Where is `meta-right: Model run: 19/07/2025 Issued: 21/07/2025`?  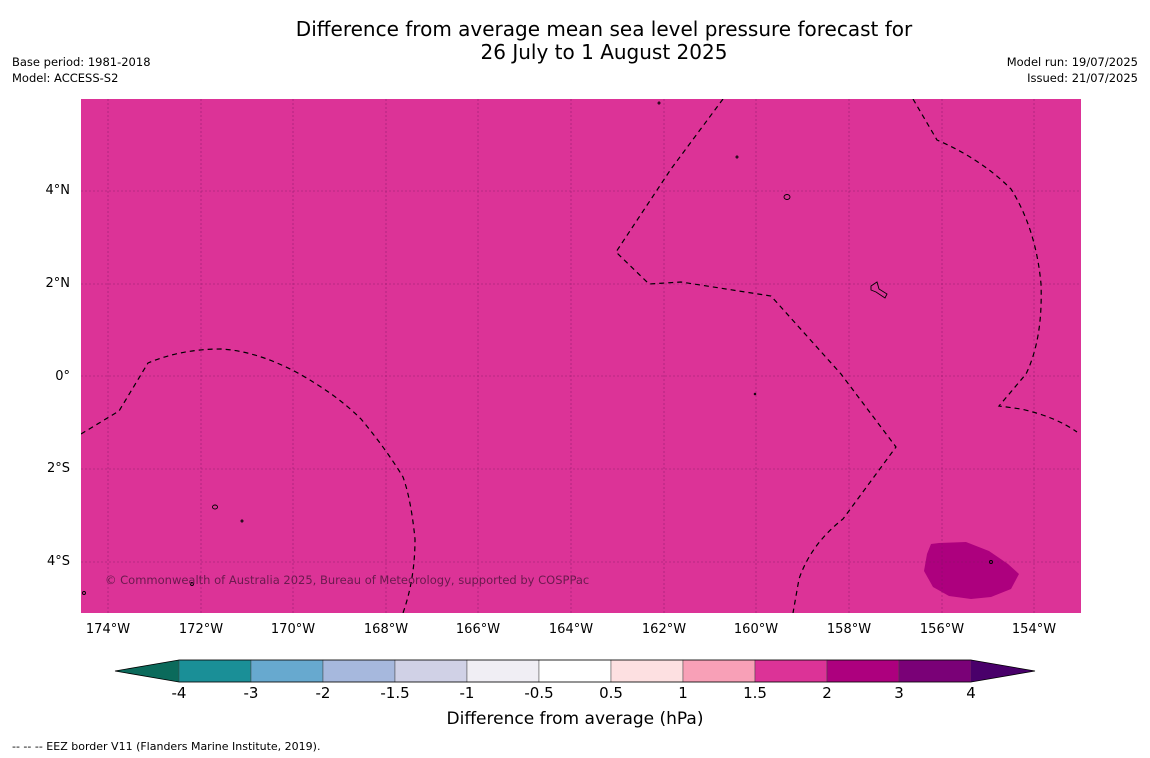 meta-right: Model run: 19/07/2025 Issued: 21/07/2025 is located at coordinates (1072, 70).